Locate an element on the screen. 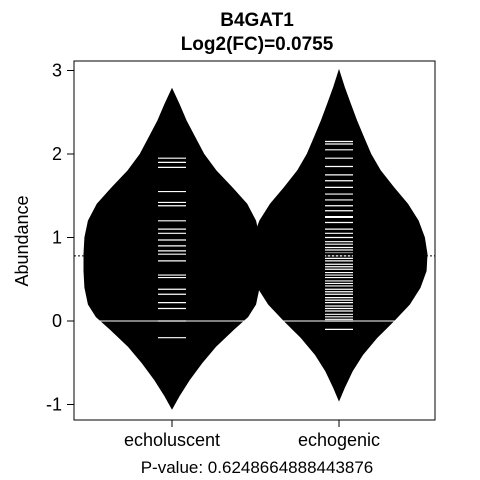  y-tick-label: 0 is located at coordinates (57, 321).